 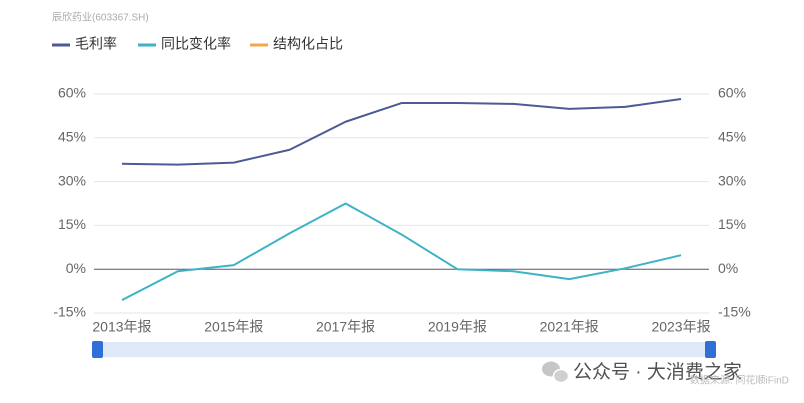 I want to click on data-zoom, so click(x=404, y=349).